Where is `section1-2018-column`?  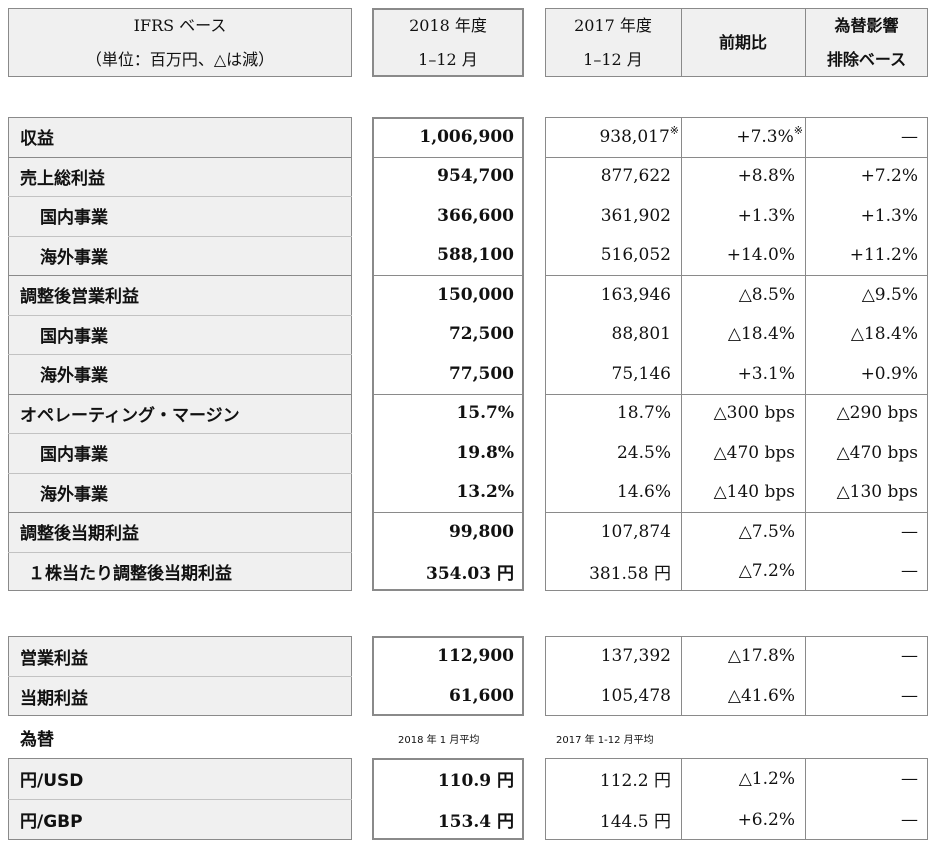 section1-2018-column is located at coordinates (448, 354).